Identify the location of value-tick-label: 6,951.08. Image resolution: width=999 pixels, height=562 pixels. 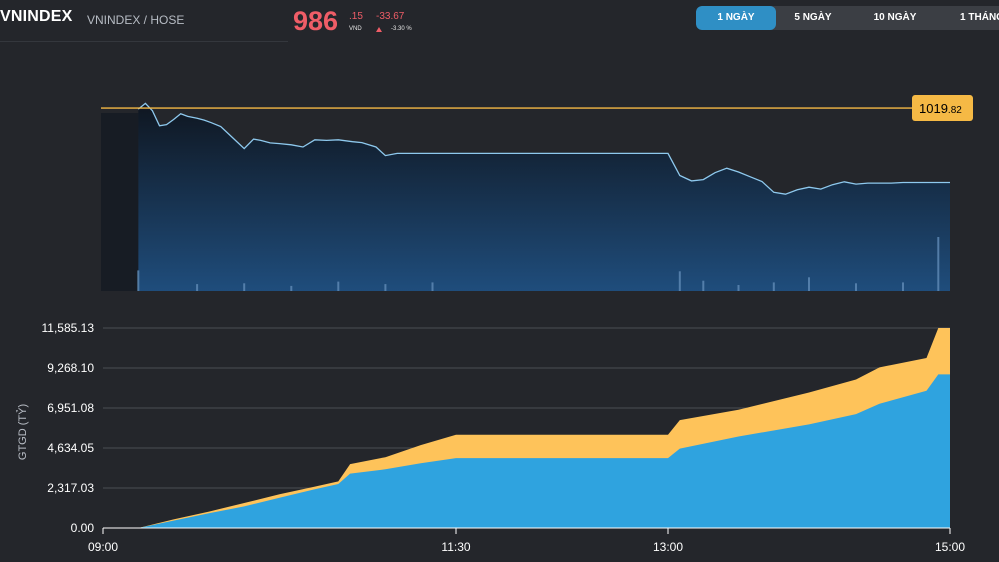
(70, 408).